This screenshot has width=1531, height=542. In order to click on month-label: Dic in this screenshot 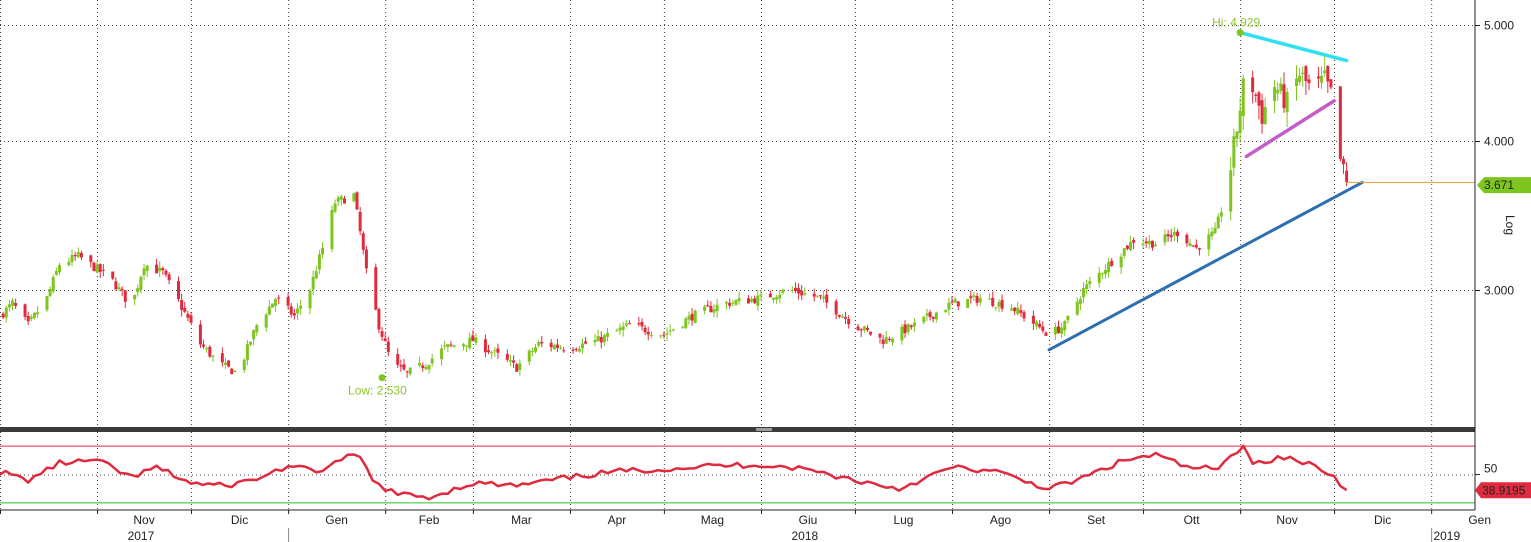, I will do `click(1382, 520)`.